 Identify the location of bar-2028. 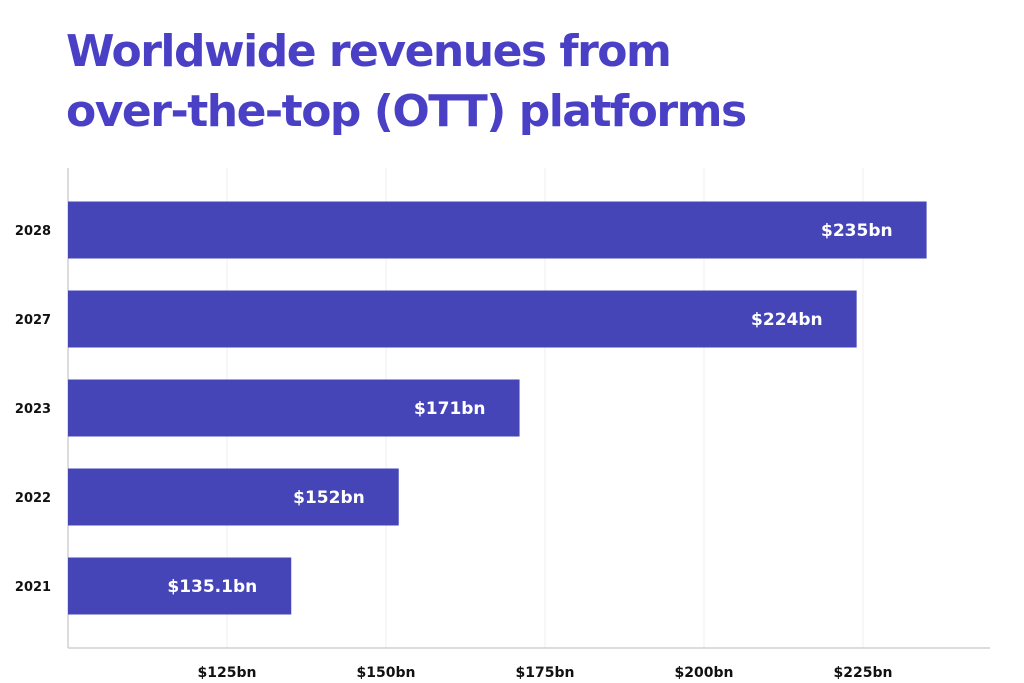
(497, 230).